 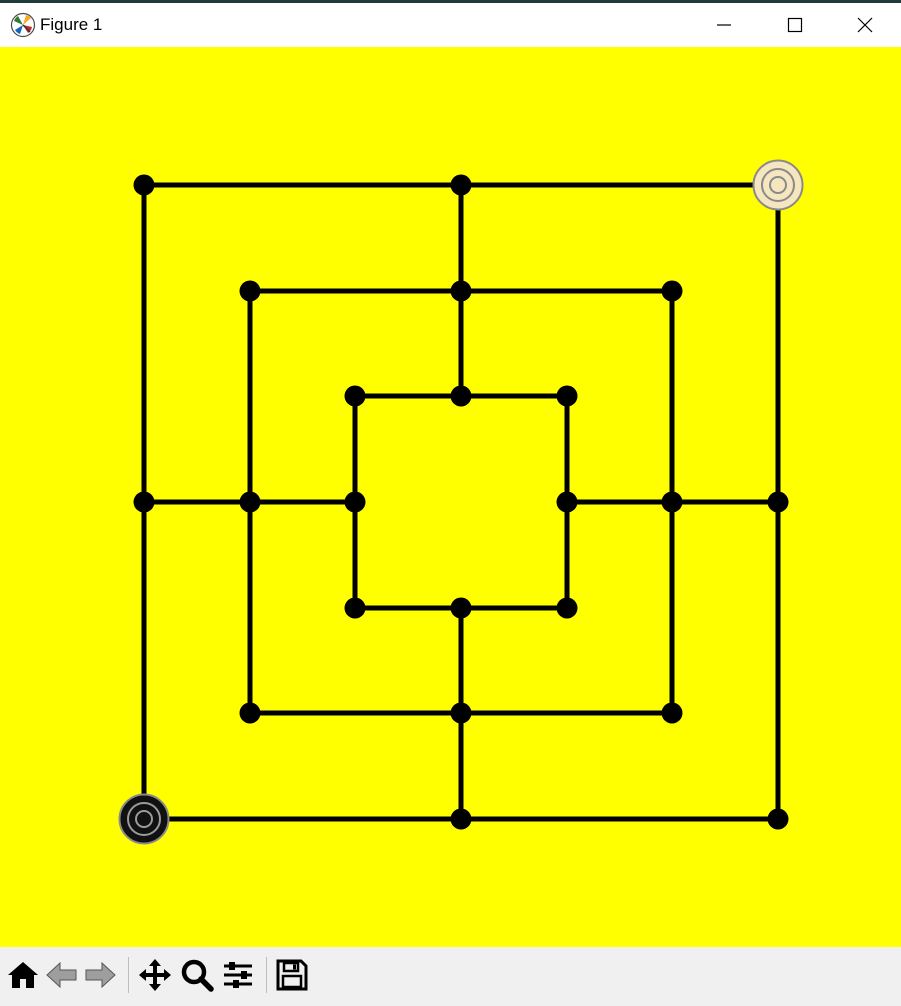 What do you see at coordinates (672, 502) in the screenshot?
I see `board-point-ring2-middle-right` at bounding box center [672, 502].